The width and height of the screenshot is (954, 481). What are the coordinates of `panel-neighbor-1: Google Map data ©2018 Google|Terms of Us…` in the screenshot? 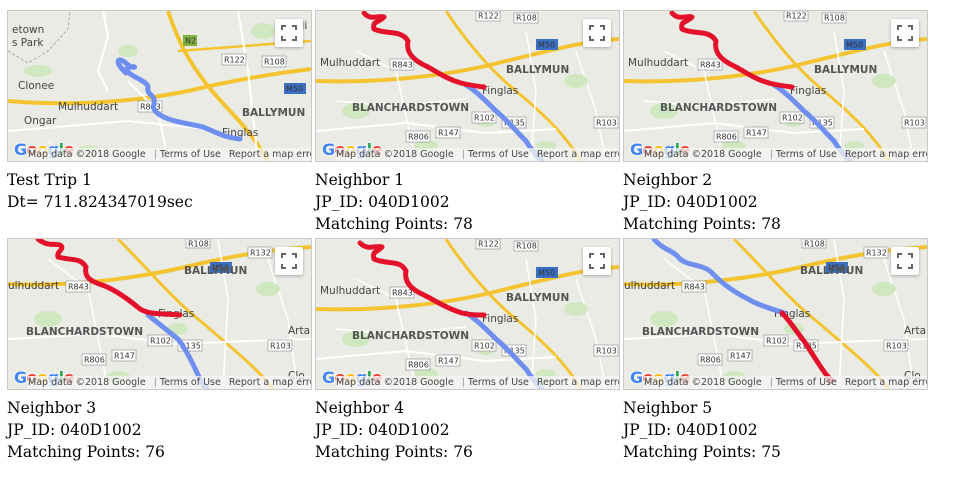 It's located at (467, 122).